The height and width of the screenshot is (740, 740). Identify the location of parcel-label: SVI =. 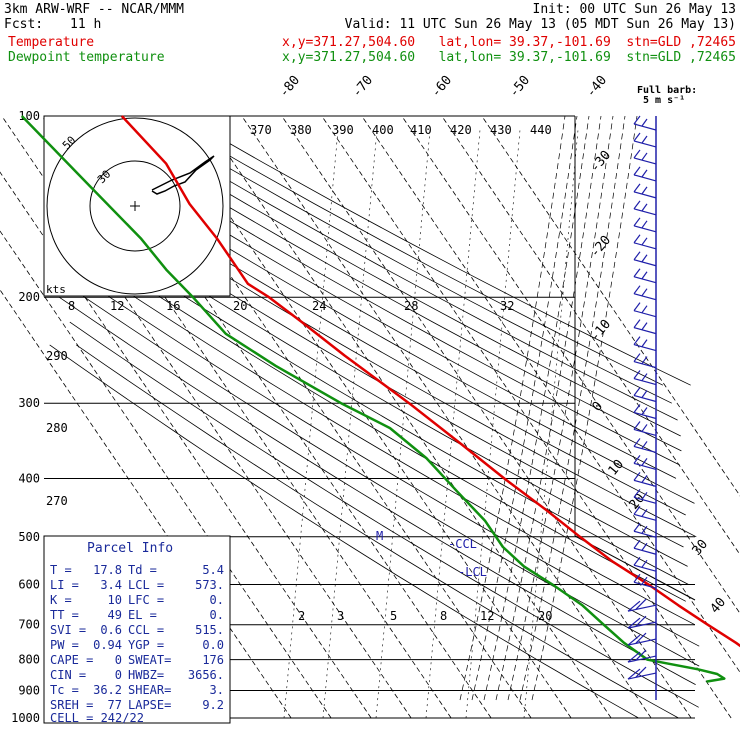
(68, 630).